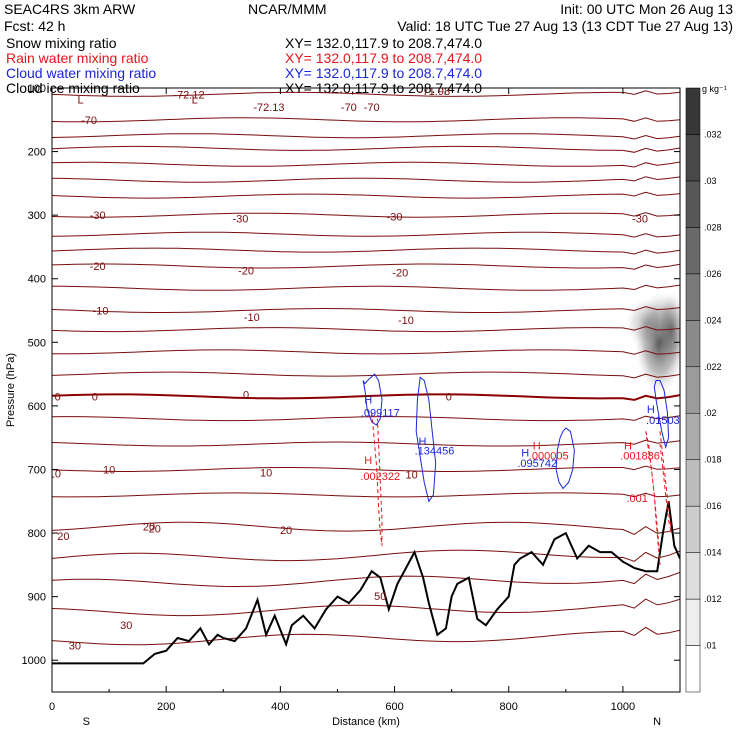  What do you see at coordinates (280, 707) in the screenshot?
I see `xtick-label-2: 400` at bounding box center [280, 707].